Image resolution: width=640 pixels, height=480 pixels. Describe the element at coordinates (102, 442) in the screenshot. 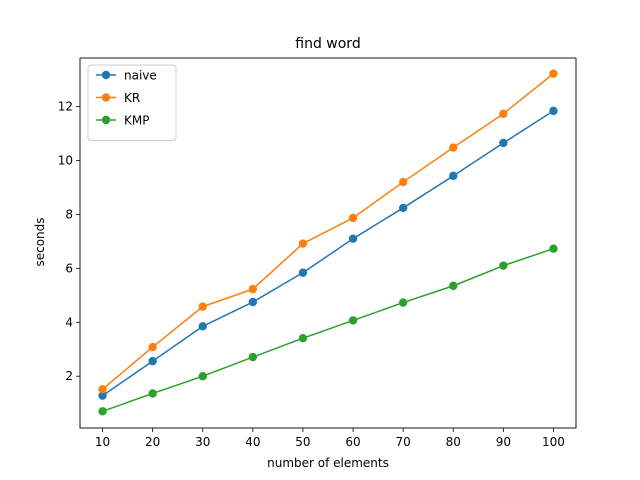

I see `x-tick-label: 10` at that location.